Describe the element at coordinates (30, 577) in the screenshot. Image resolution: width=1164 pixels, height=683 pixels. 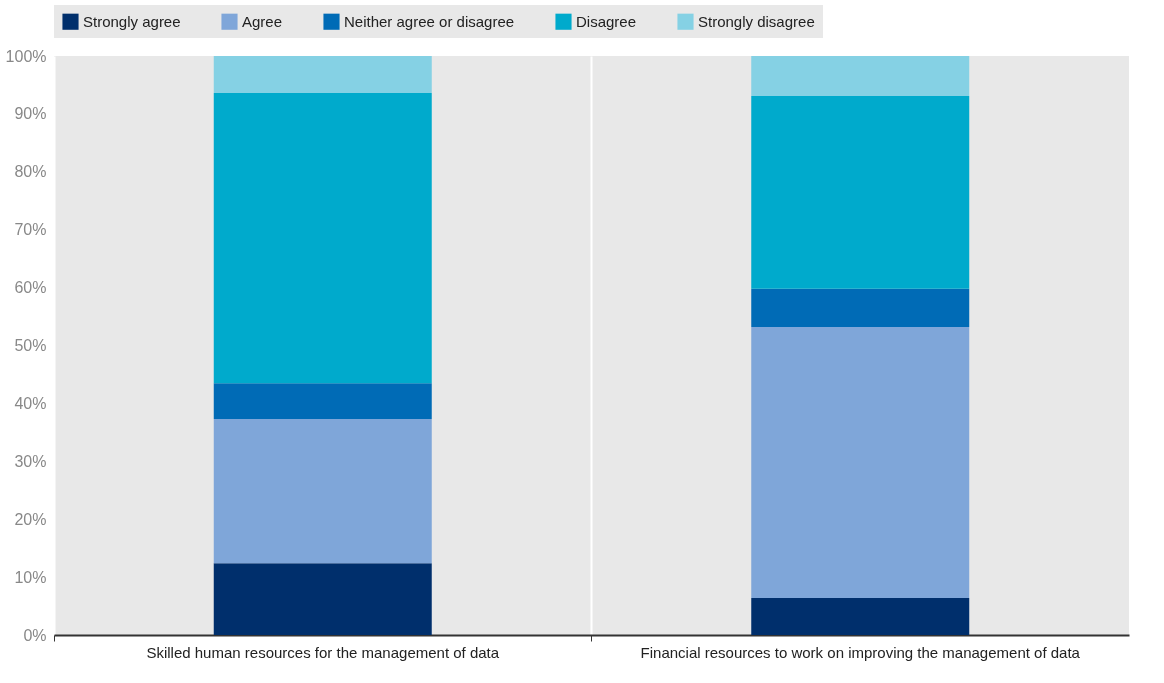
I see `y-tick-label: 10%` at that location.